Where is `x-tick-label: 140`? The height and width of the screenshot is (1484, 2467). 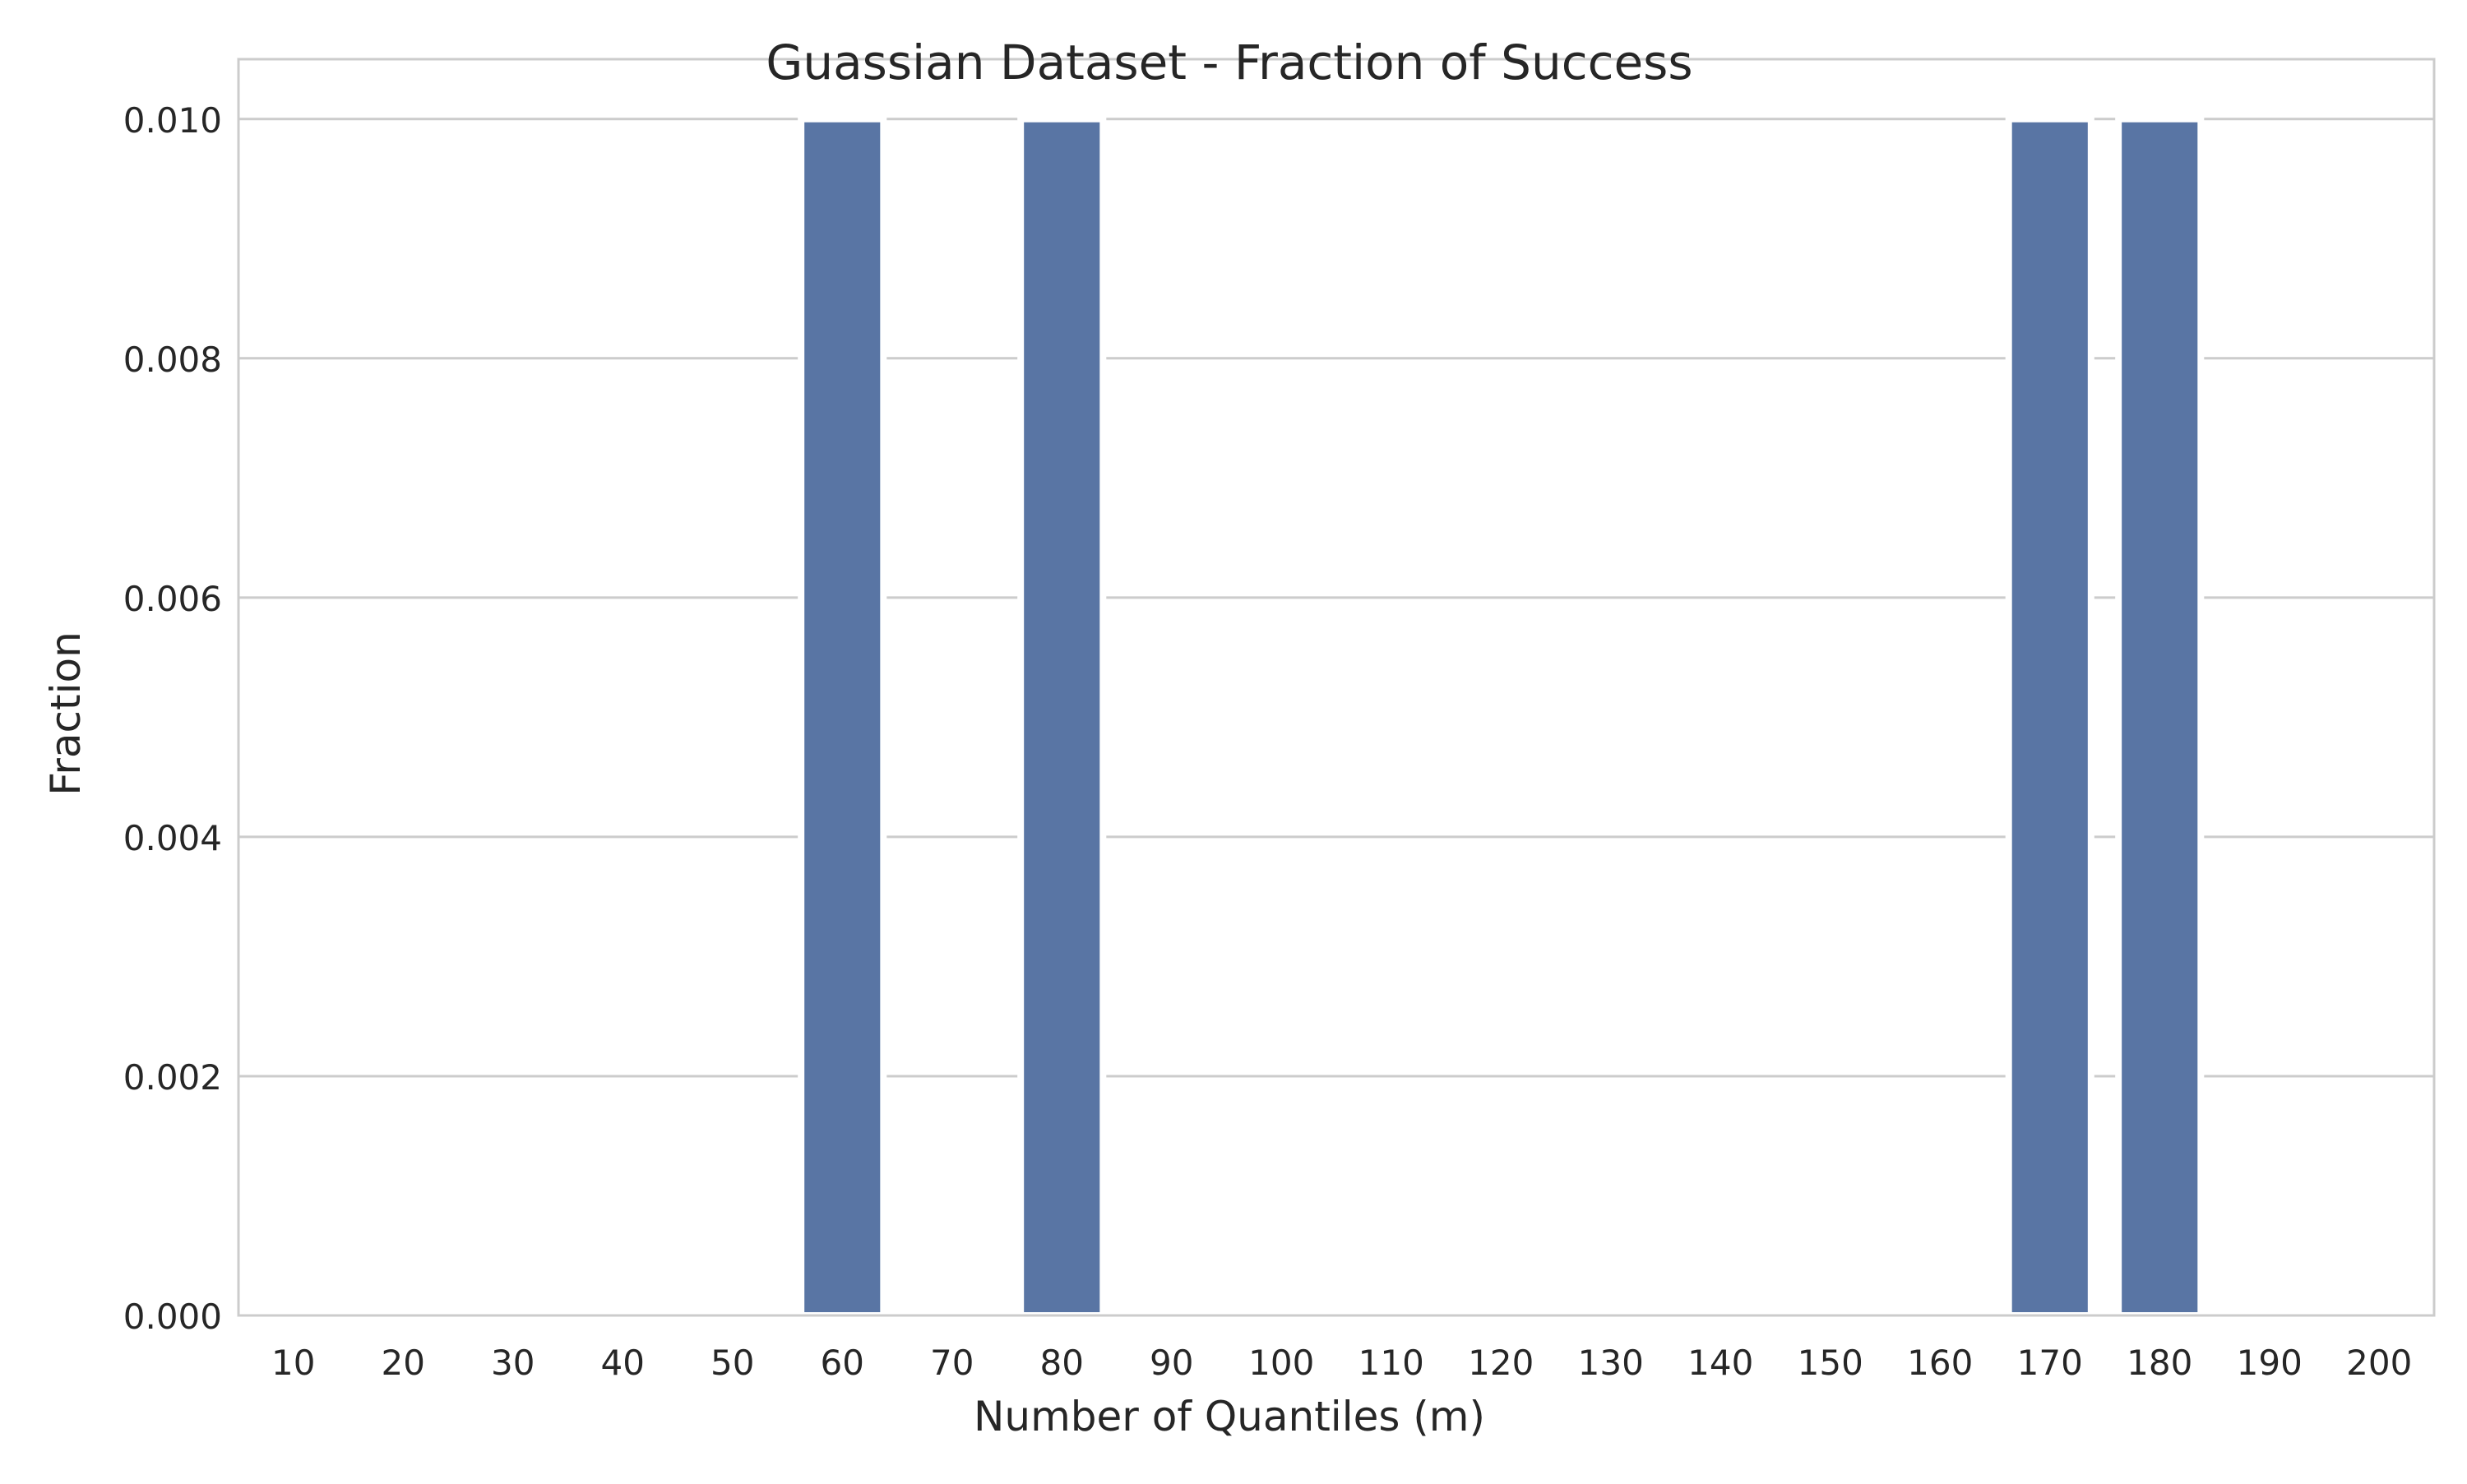
x-tick-label: 140 is located at coordinates (1720, 1363).